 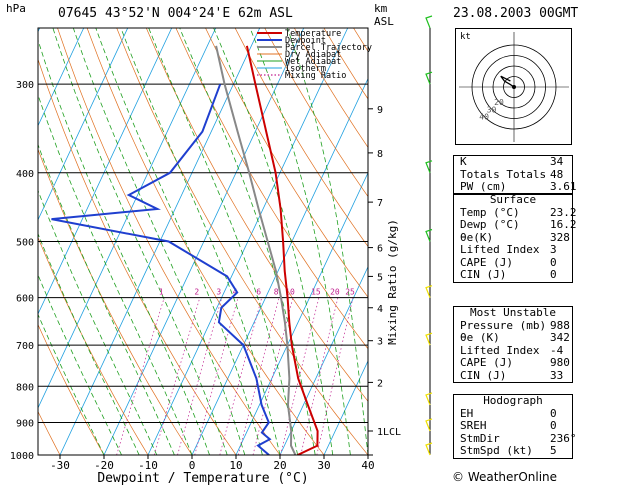 What do you see at coordinates (380, 203) in the screenshot?
I see `km-tick-label: 7` at bounding box center [380, 203].